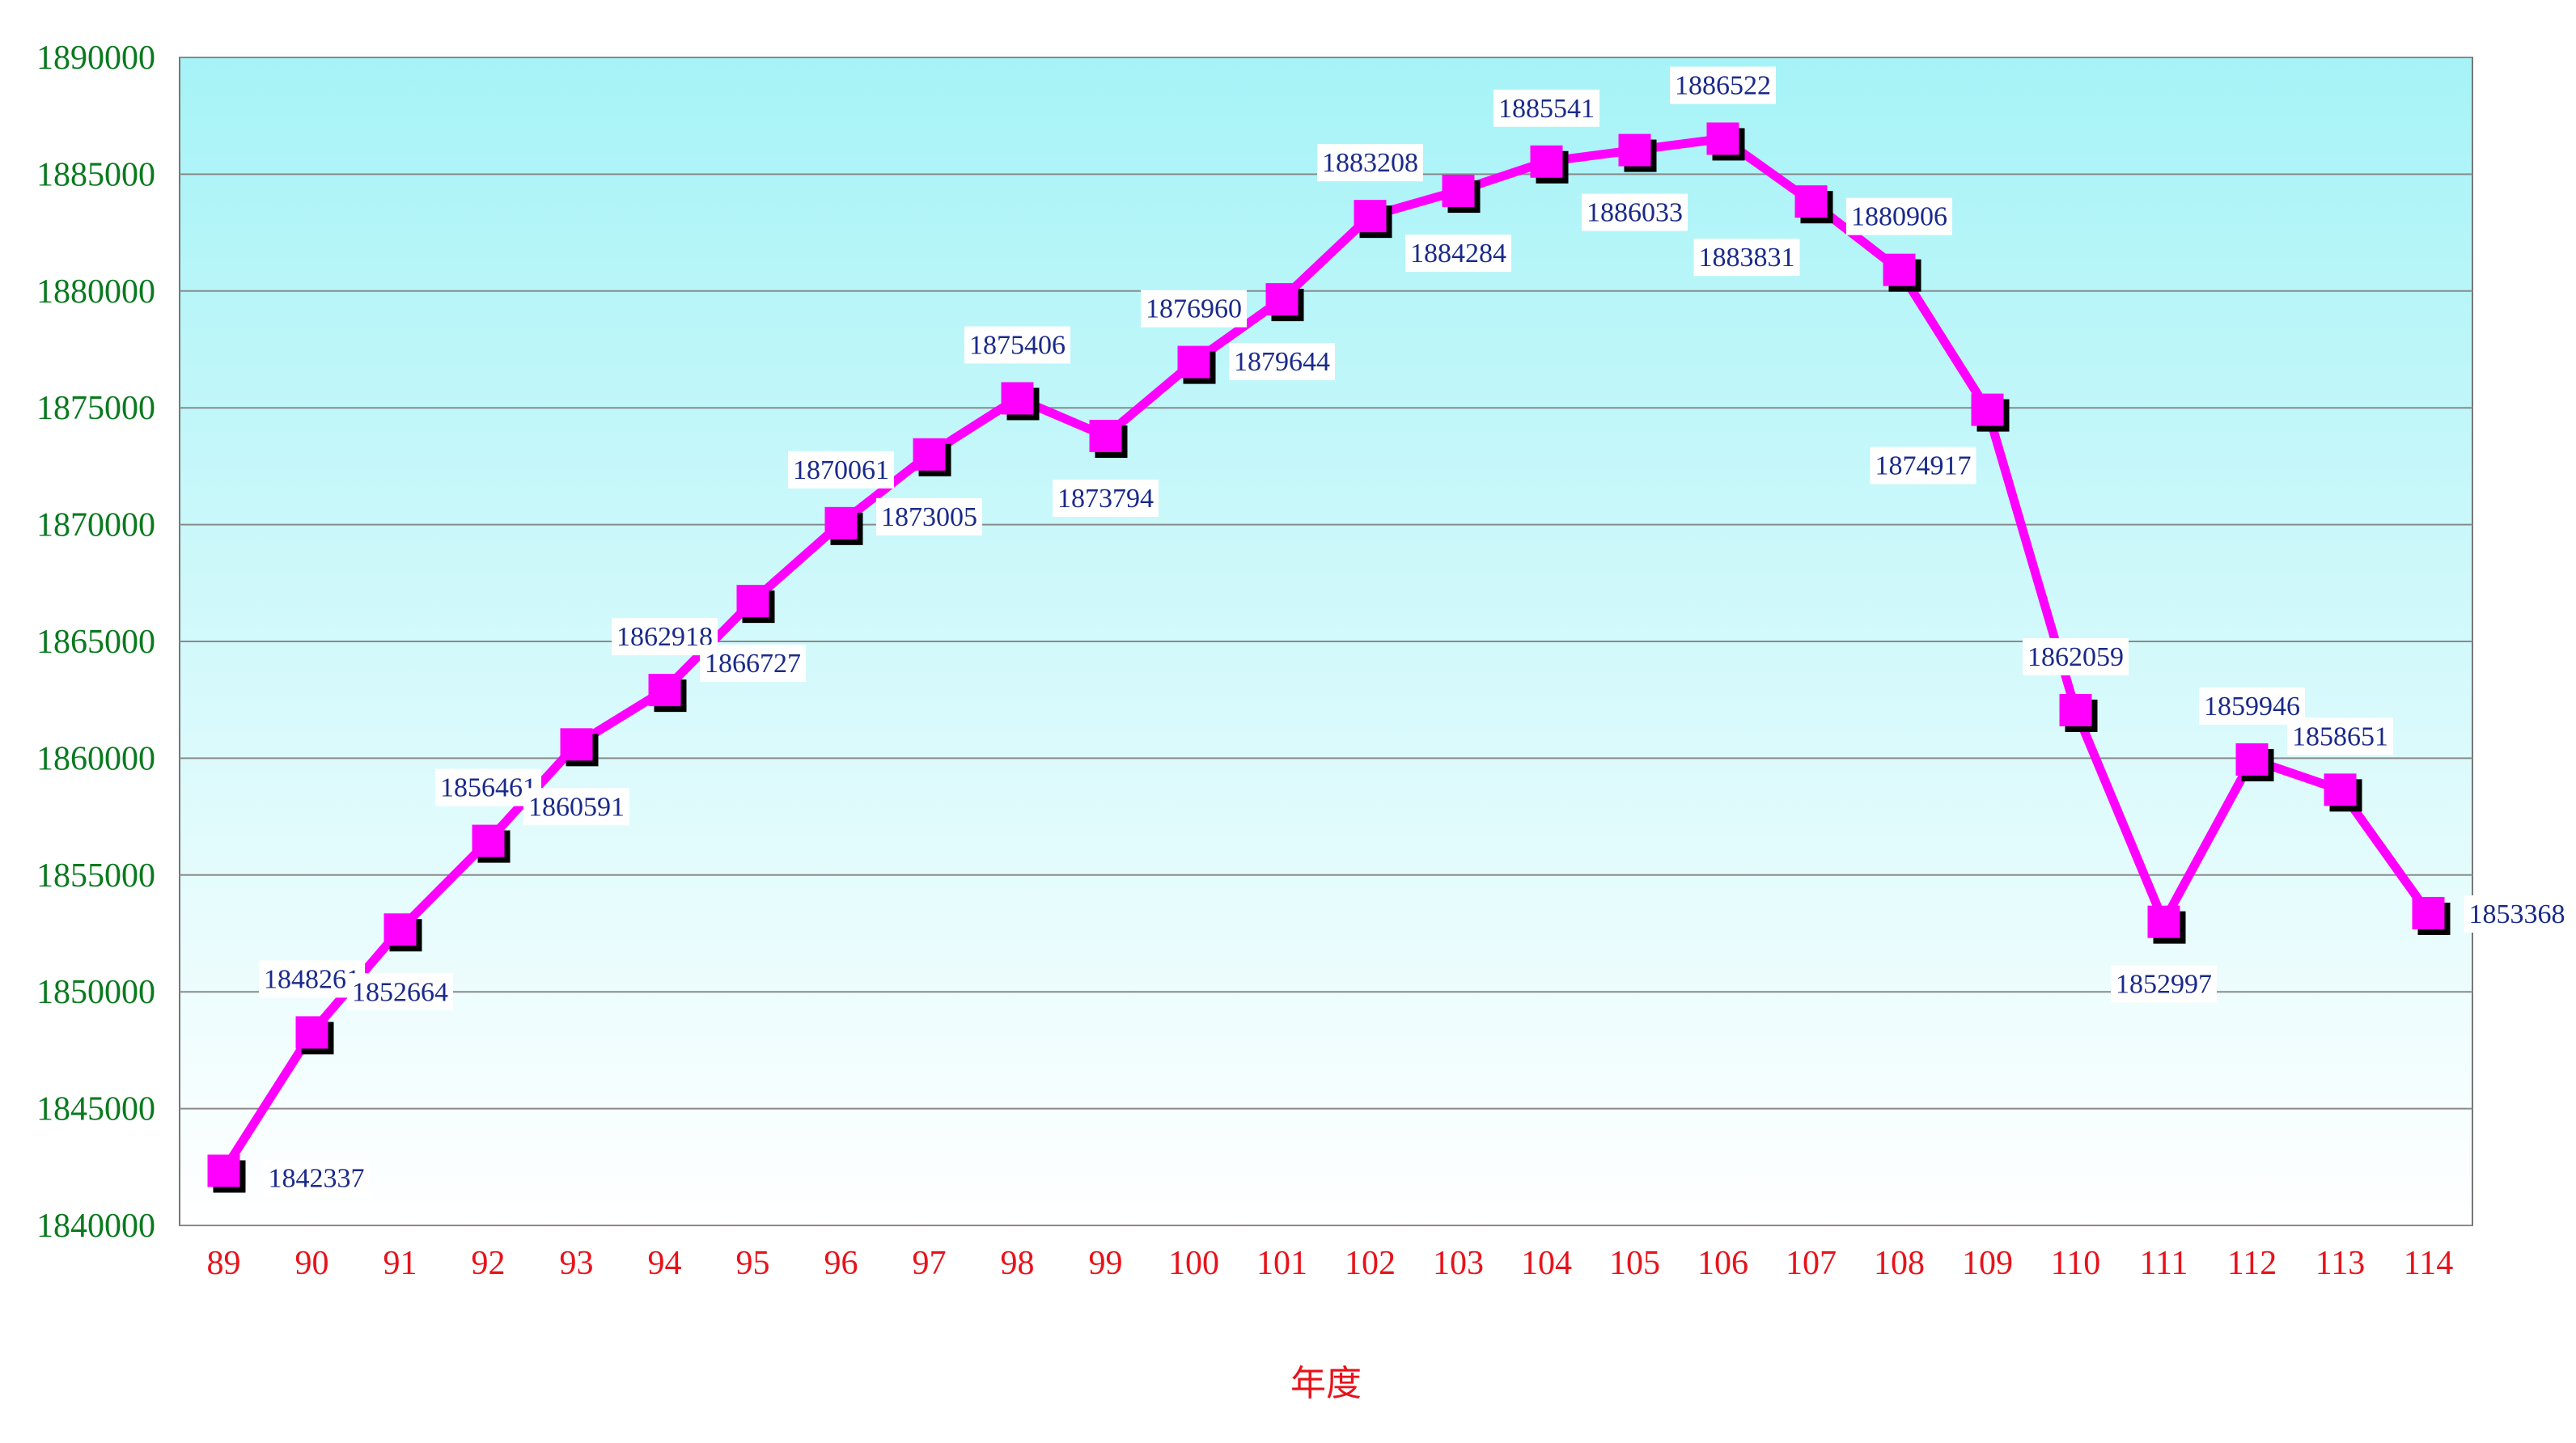  I want to click on x-tick-label: 100, so click(1193, 1263).